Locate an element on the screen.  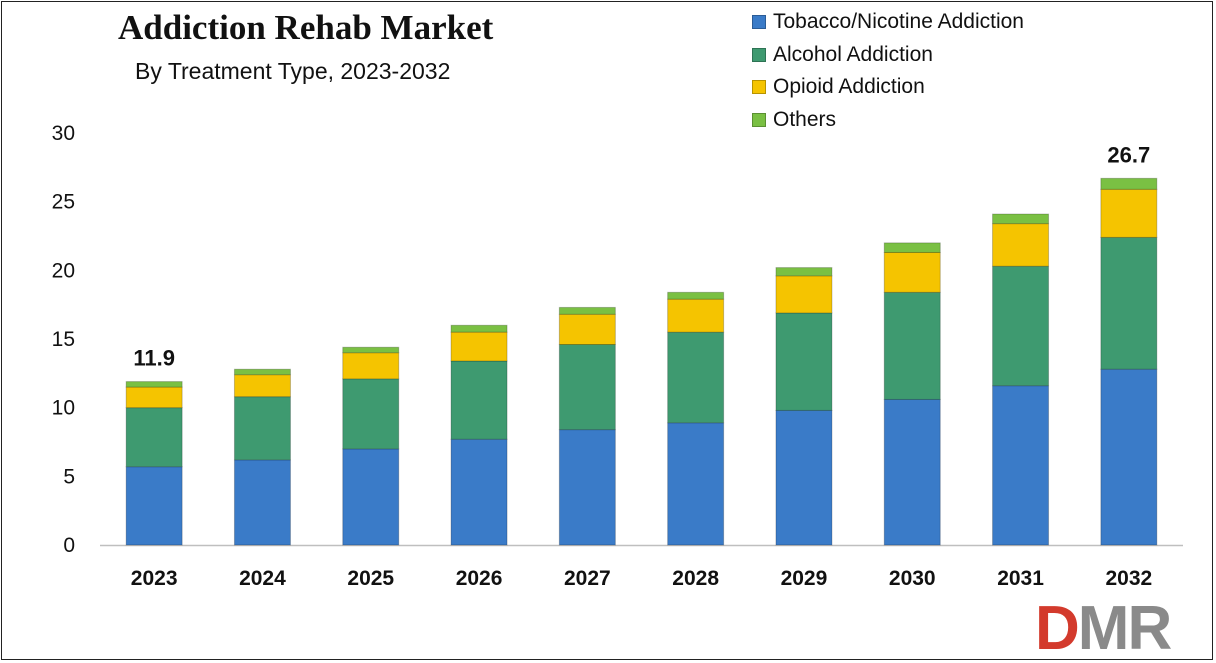
y-tick-label-20: 20 is located at coordinates (63, 270).